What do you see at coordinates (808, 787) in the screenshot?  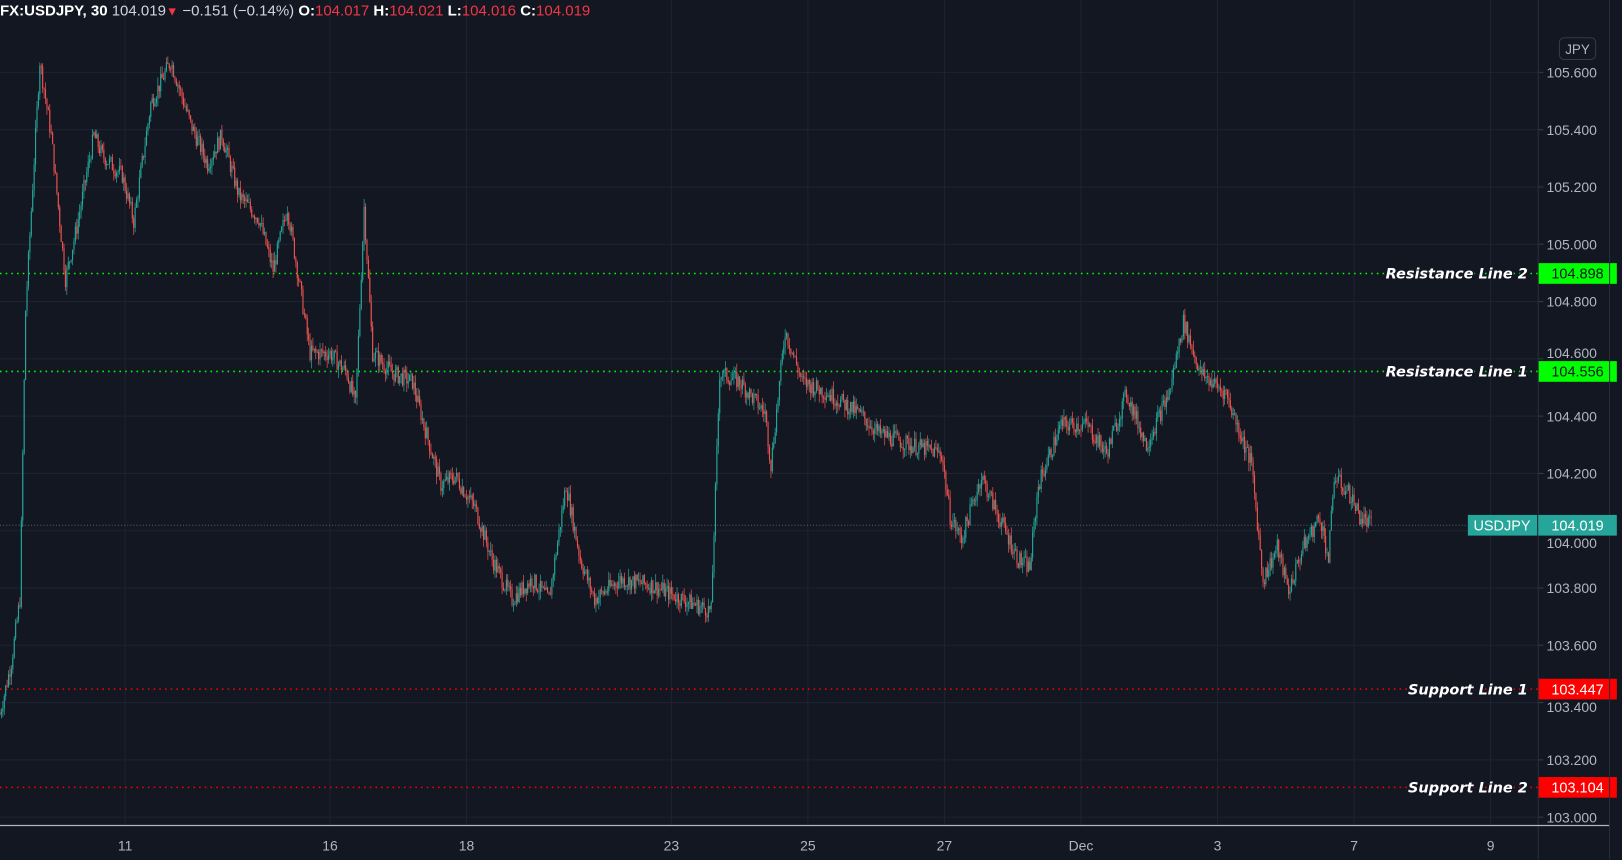 I see `support-line: Support Line 2 103.104` at bounding box center [808, 787].